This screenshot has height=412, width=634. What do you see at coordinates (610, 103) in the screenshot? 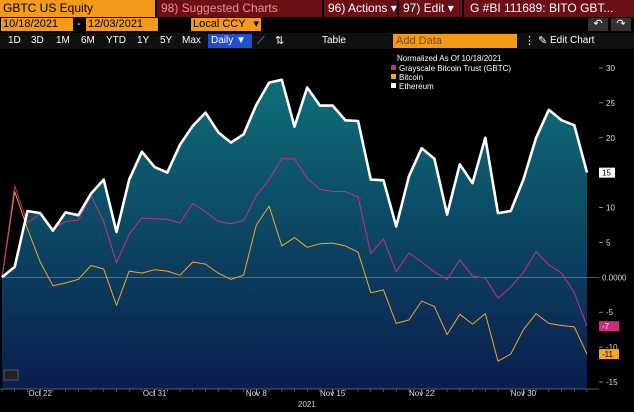
I see `y-tick-label: 25` at bounding box center [610, 103].